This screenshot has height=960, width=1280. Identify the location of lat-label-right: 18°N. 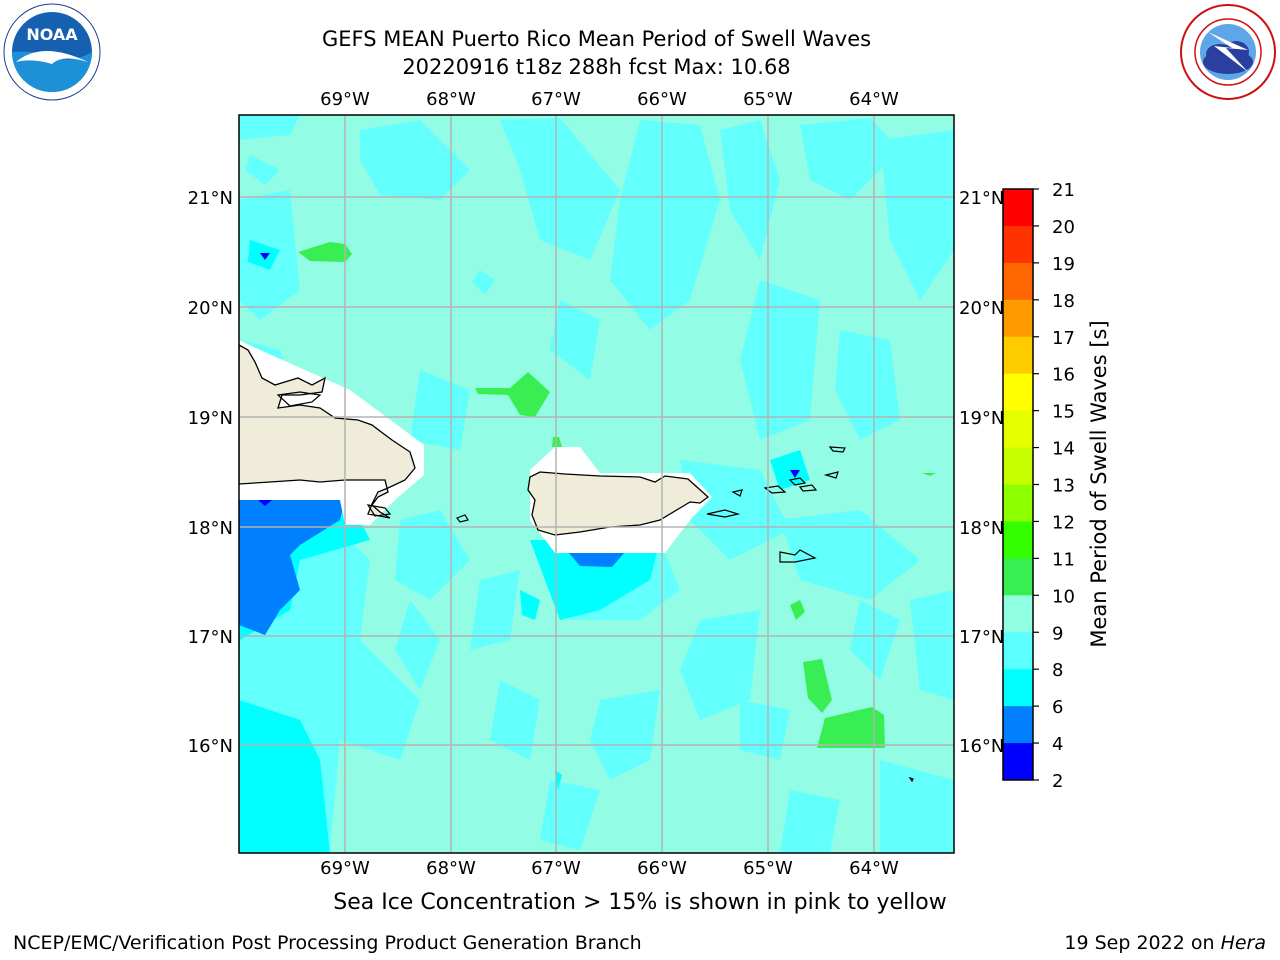
(981, 528).